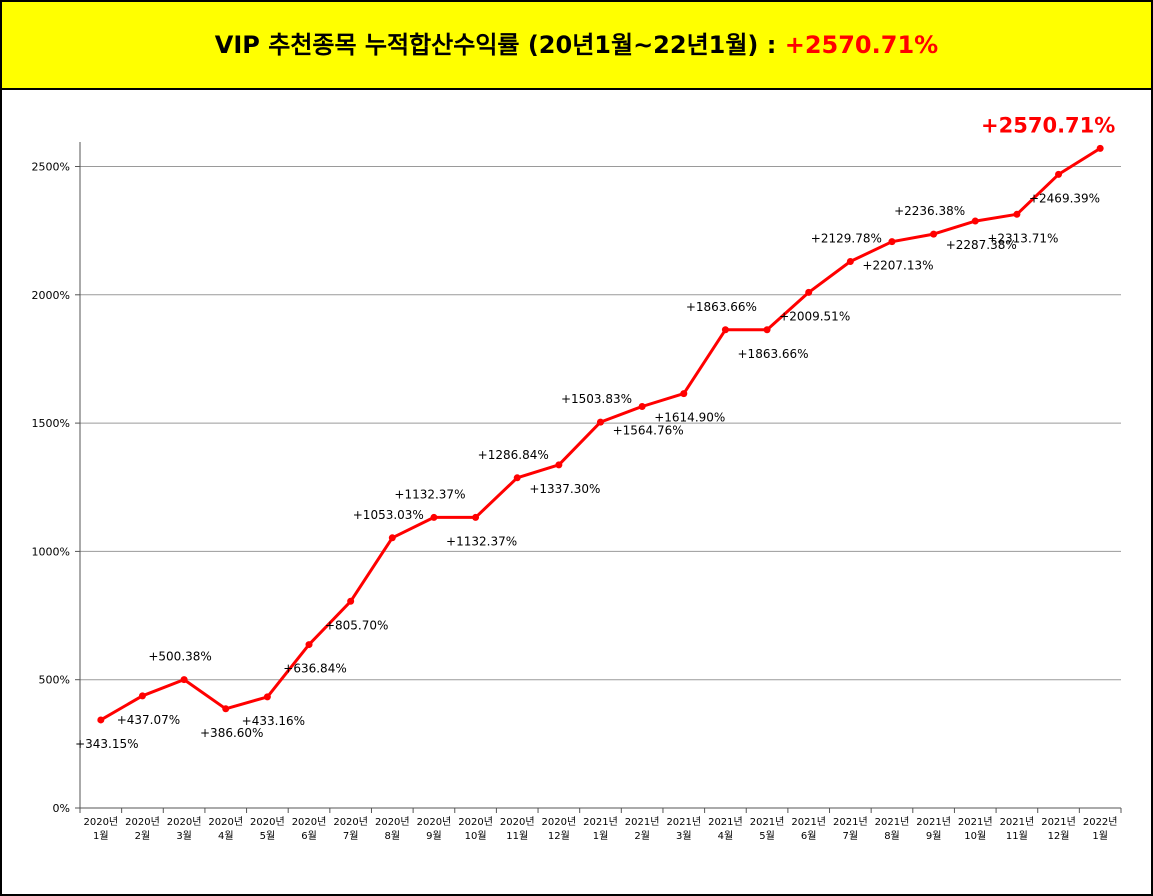 The width and height of the screenshot is (1153, 896). Describe the element at coordinates (356, 625) in the screenshot. I see `data-label: +805.70%` at that location.